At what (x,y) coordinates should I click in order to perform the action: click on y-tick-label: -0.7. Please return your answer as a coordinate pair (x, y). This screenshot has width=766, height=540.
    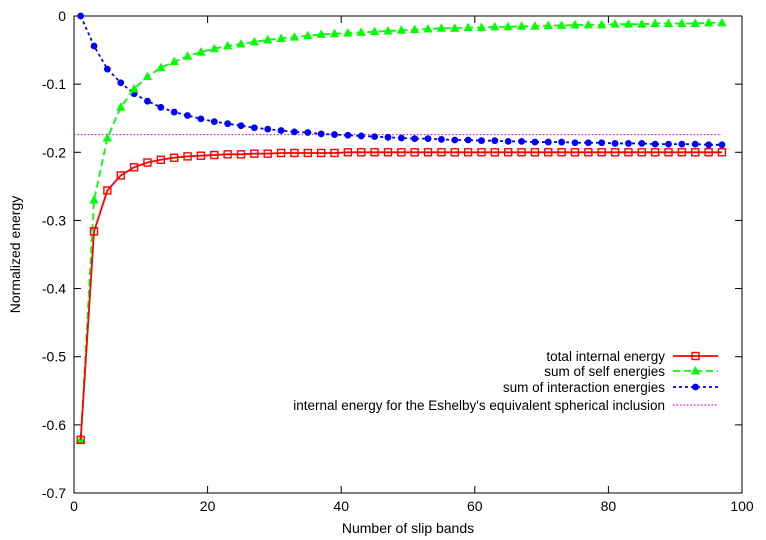
    Looking at the image, I should click on (54, 493).